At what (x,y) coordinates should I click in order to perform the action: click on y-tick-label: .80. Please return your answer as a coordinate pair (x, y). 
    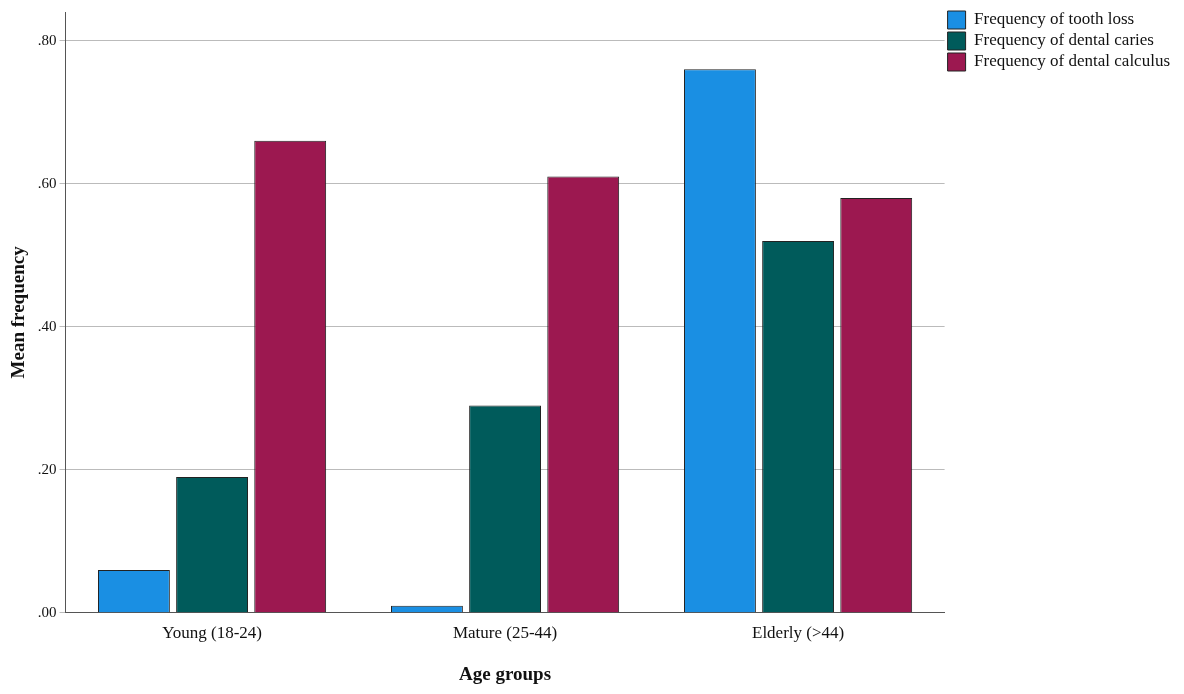
    Looking at the image, I should click on (47, 39).